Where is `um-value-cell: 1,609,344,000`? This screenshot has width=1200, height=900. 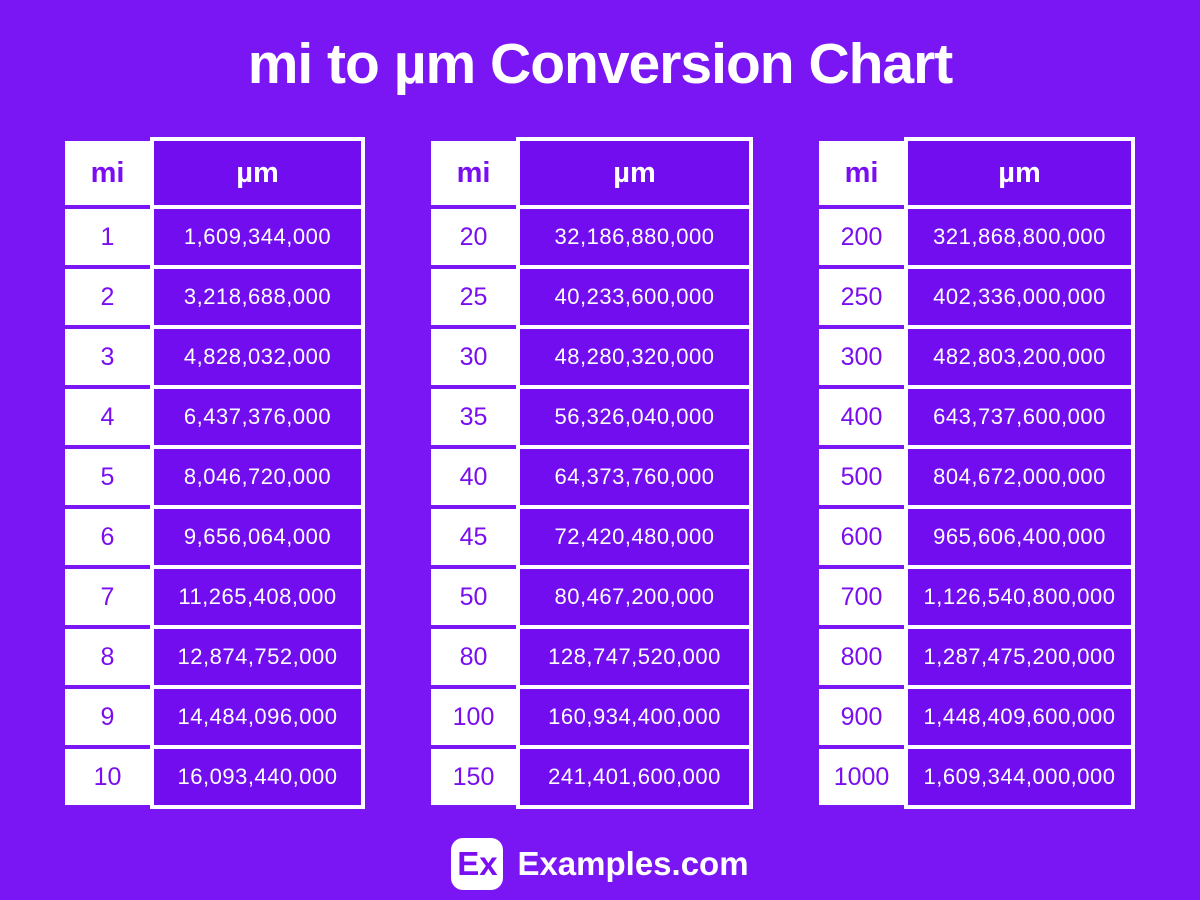
um-value-cell: 1,609,344,000 is located at coordinates (257, 237).